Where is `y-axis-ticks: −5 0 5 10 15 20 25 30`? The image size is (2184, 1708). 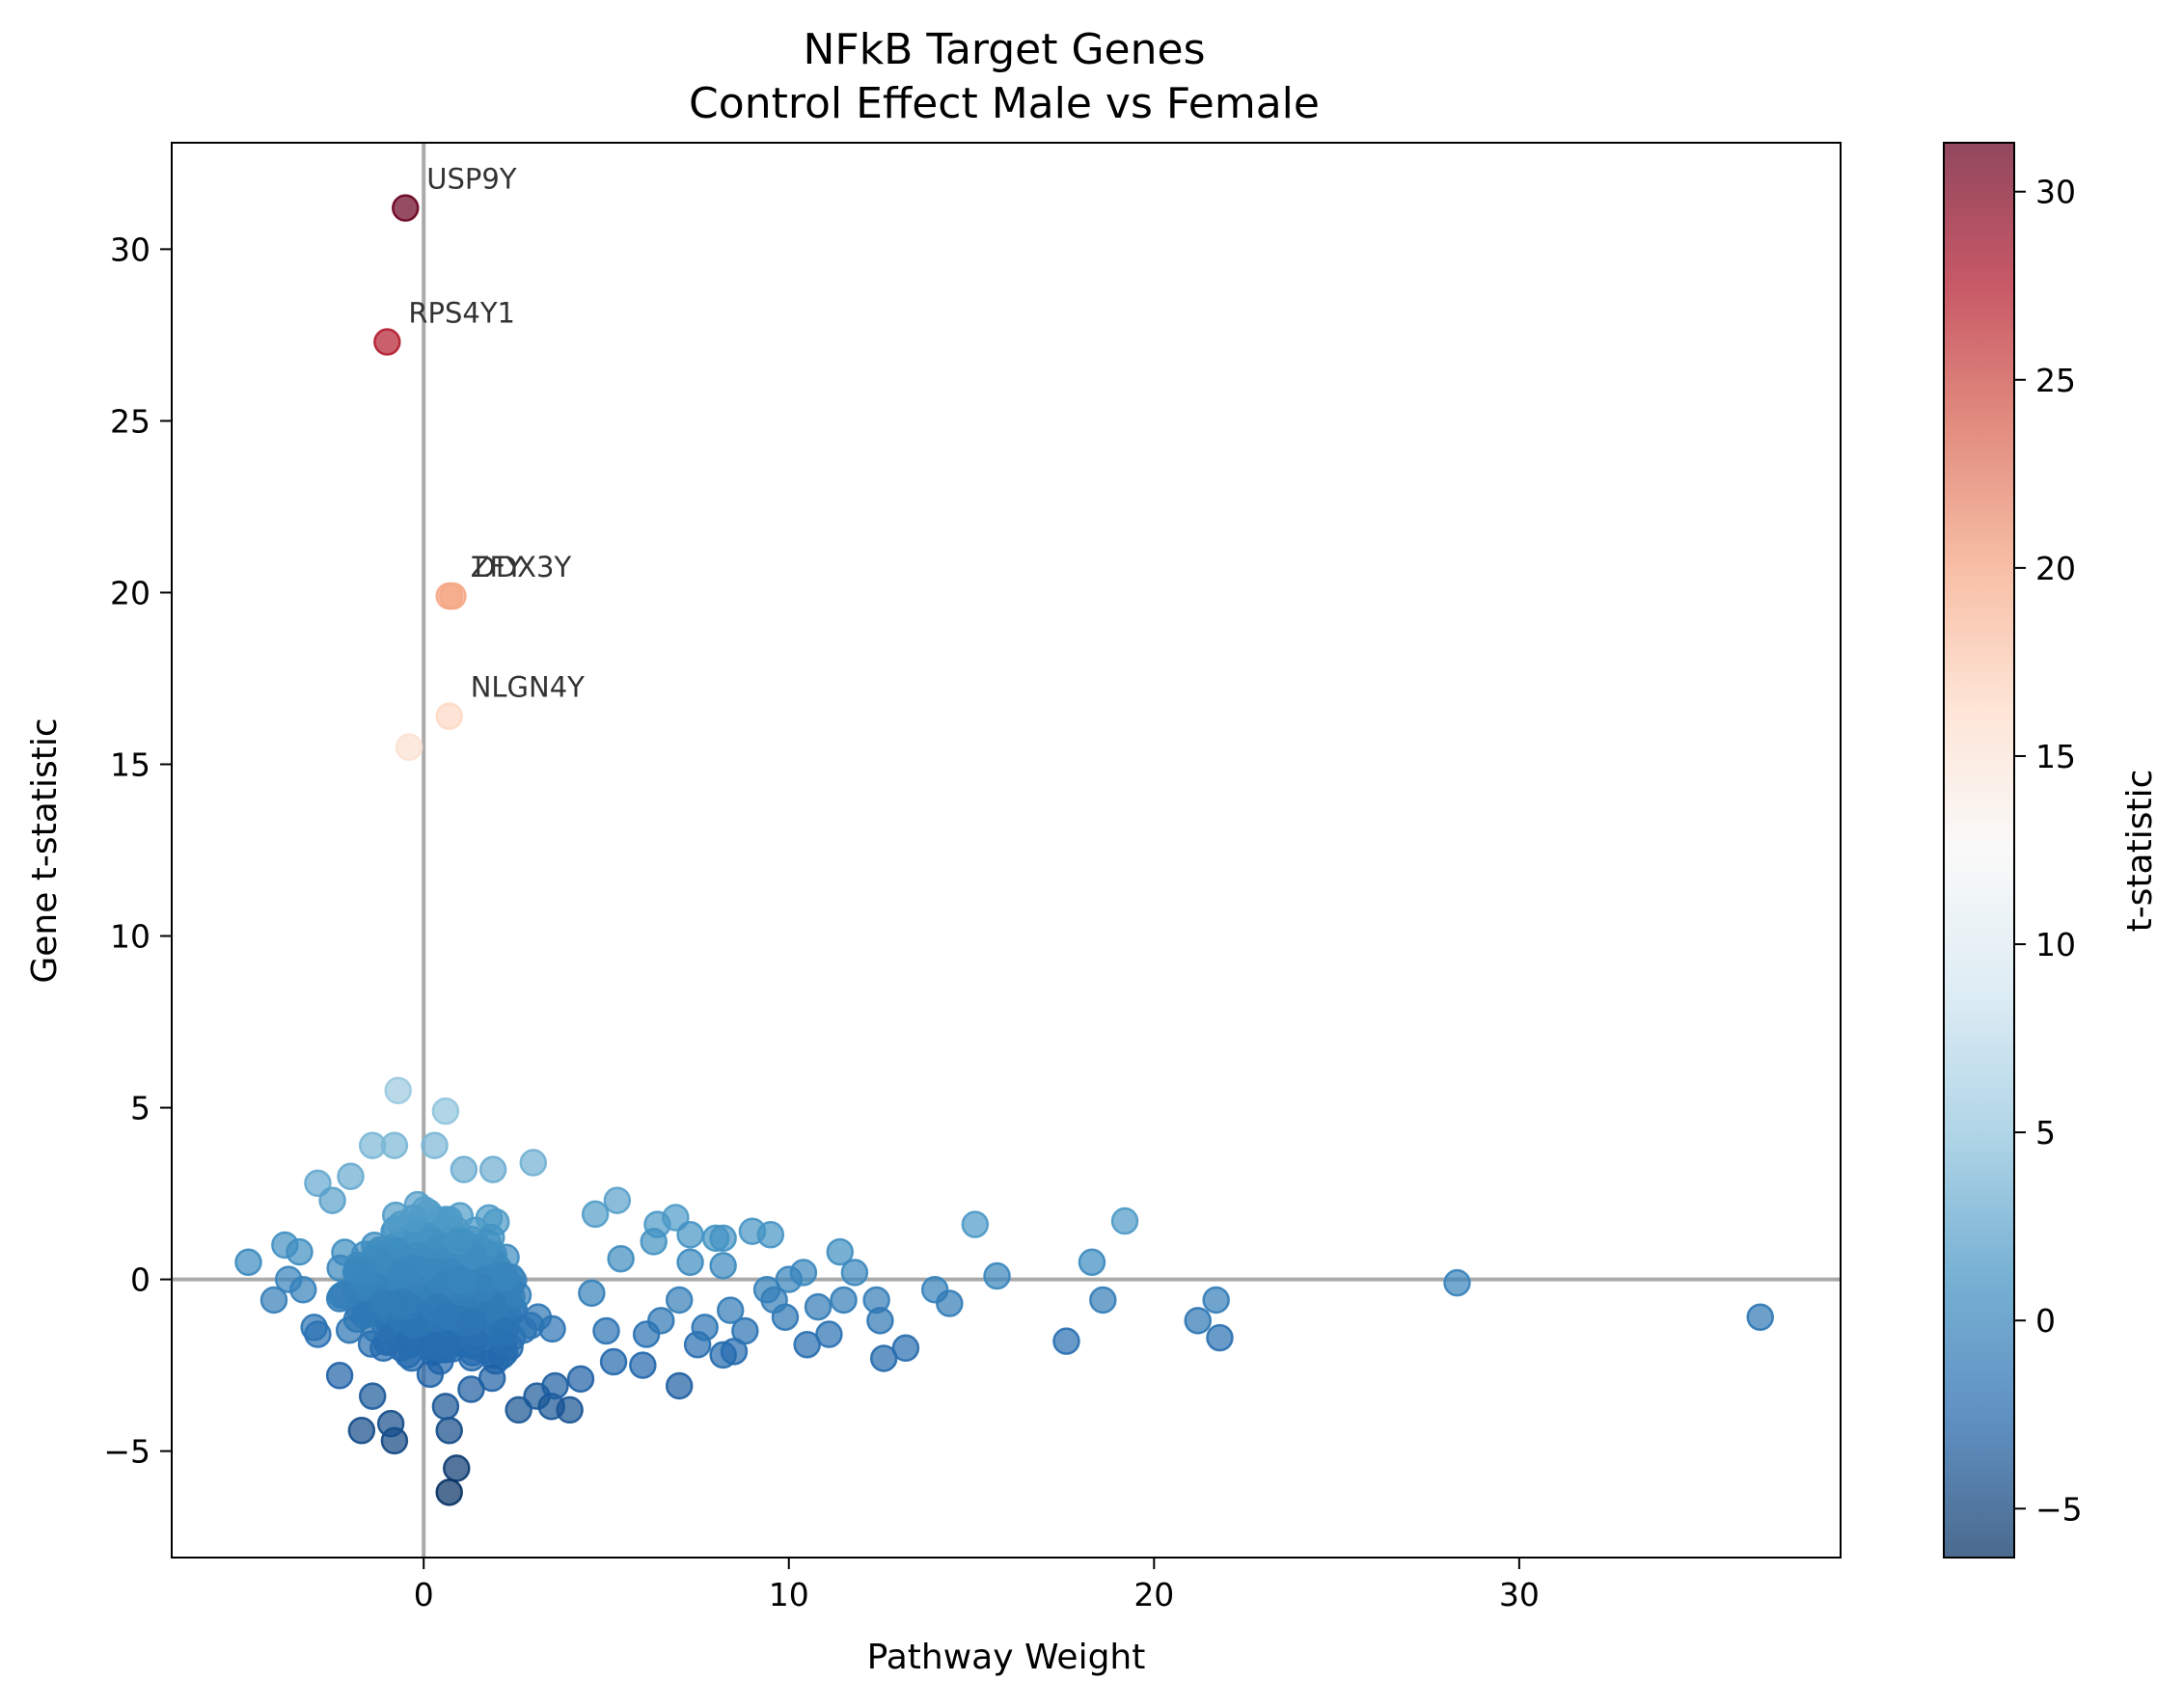 y-axis-ticks: −5 0 5 10 15 20 25 30 is located at coordinates (137, 850).